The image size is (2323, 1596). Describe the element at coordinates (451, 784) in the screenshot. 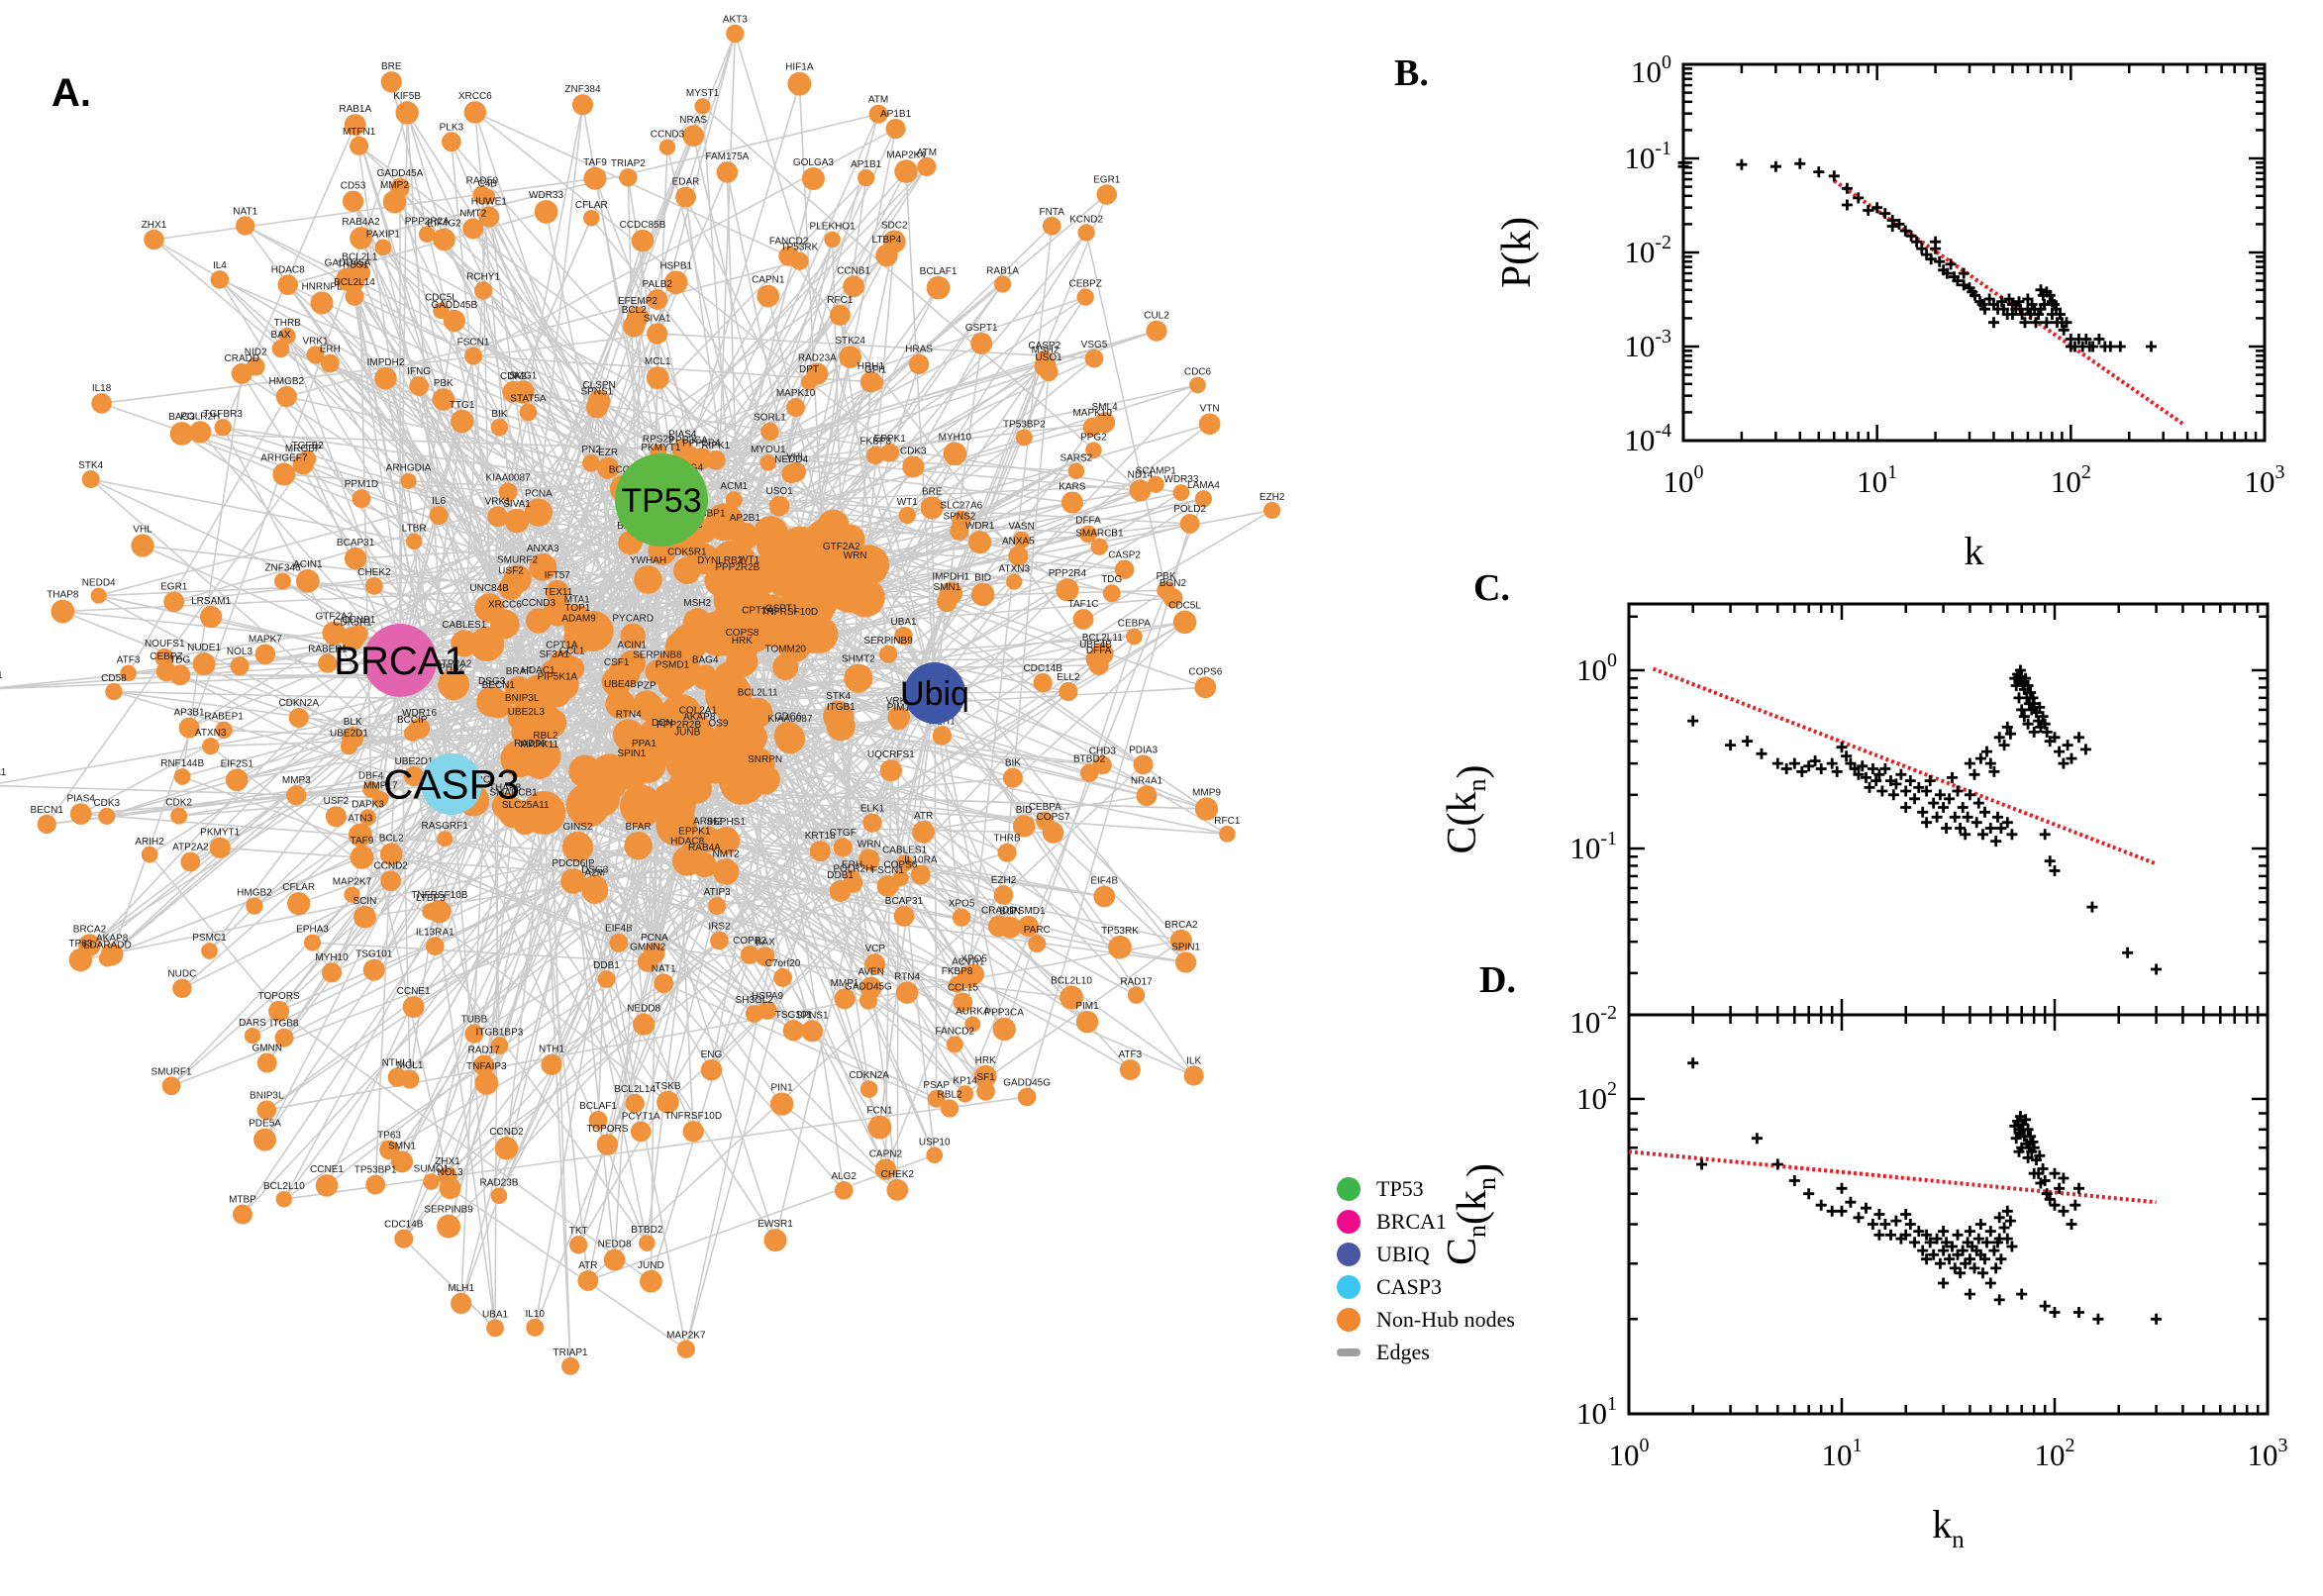

I see `hub-node-casp3: CASP3` at that location.